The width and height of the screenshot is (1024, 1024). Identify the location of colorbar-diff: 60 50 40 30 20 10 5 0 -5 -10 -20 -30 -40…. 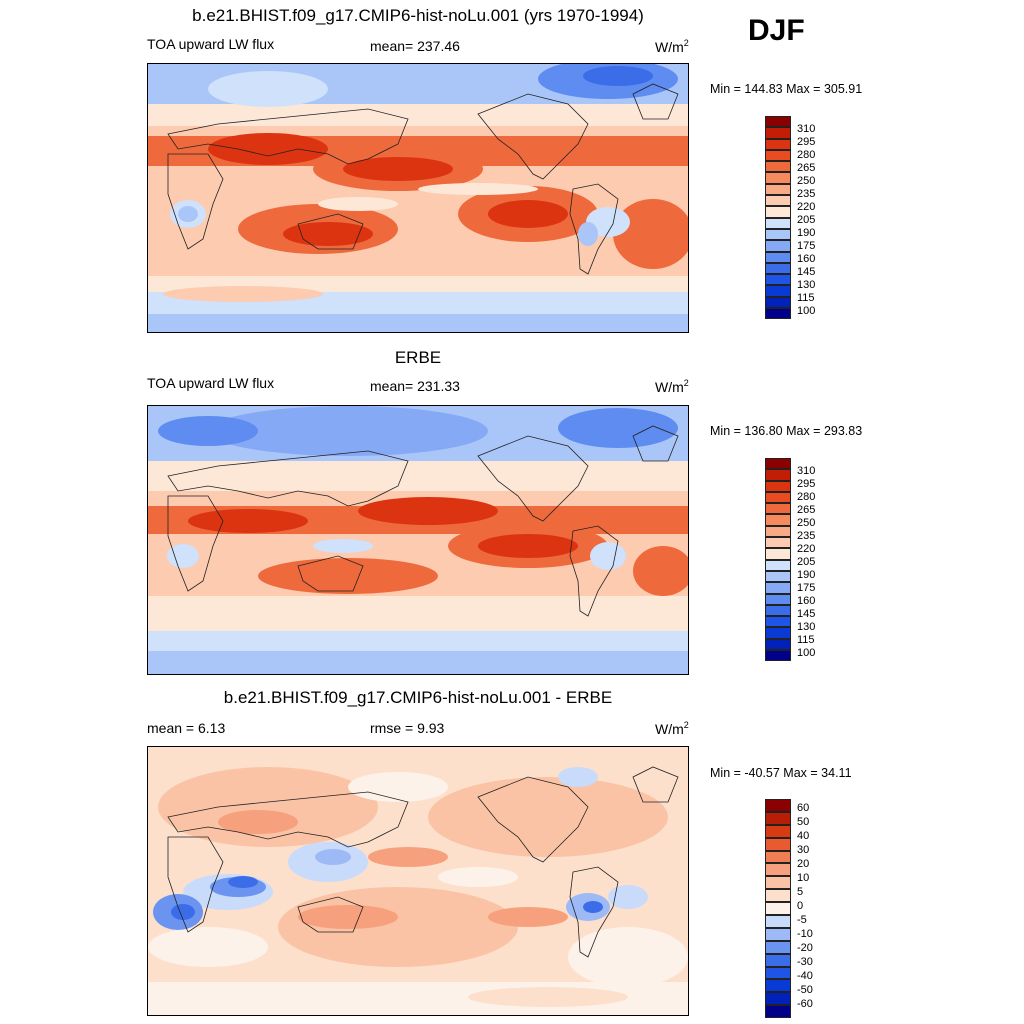
(789, 909).